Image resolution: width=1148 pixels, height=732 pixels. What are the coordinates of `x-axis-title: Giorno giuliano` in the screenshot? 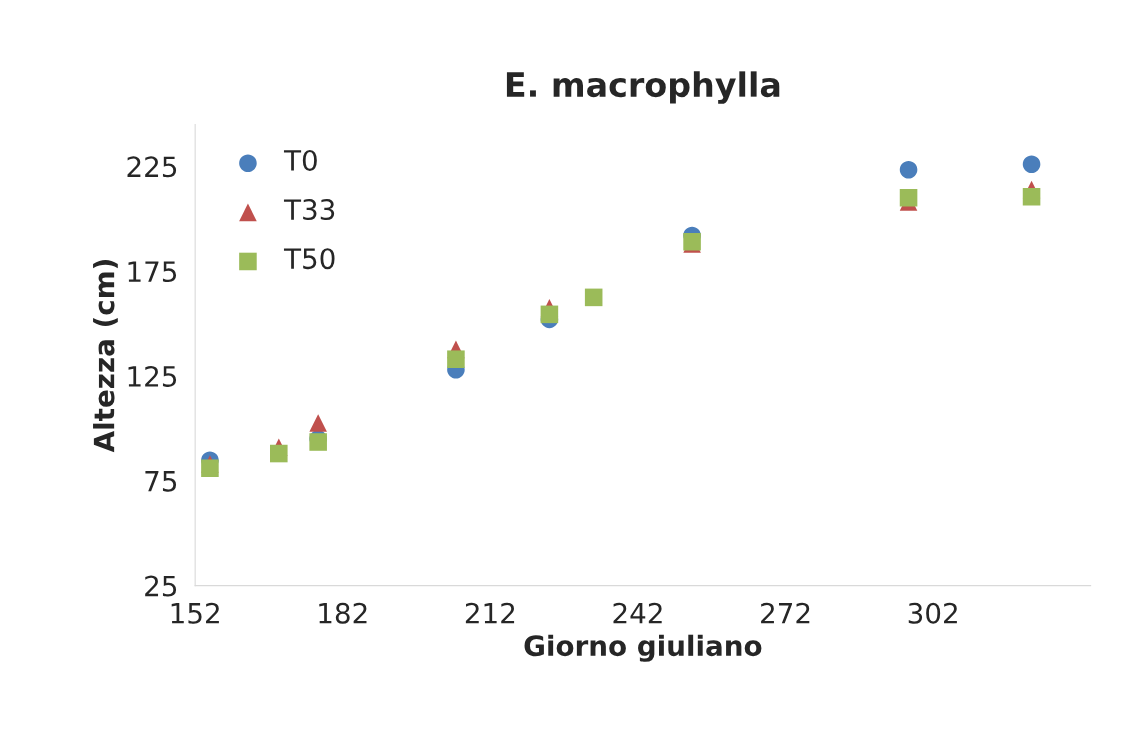 It's located at (643, 648).